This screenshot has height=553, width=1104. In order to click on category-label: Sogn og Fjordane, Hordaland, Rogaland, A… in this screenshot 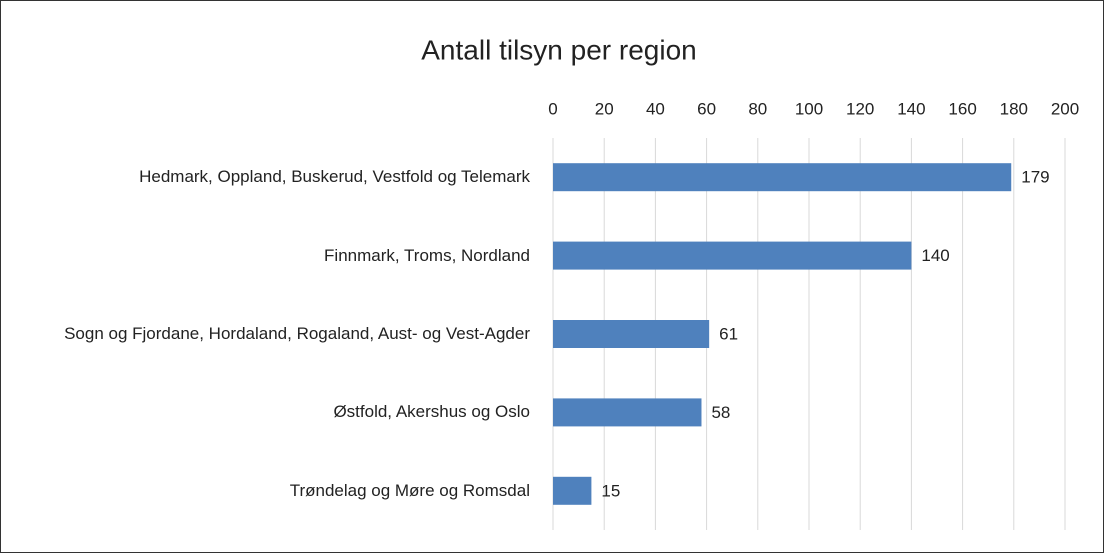, I will do `click(297, 333)`.